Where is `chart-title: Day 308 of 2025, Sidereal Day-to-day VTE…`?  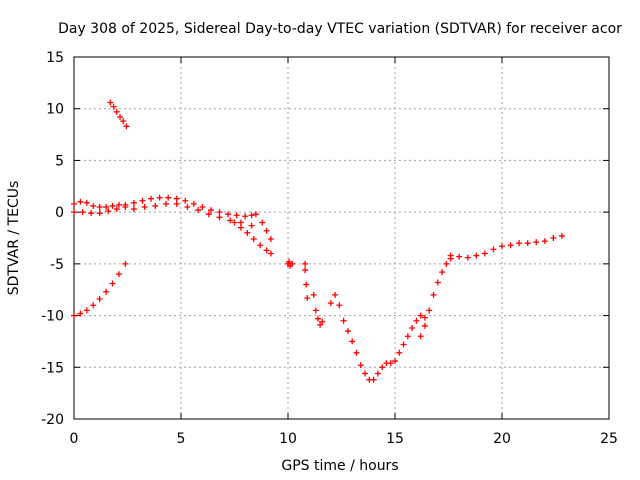
chart-title: Day 308 of 2025, Sidereal Day-to-day VTE… is located at coordinates (340, 29).